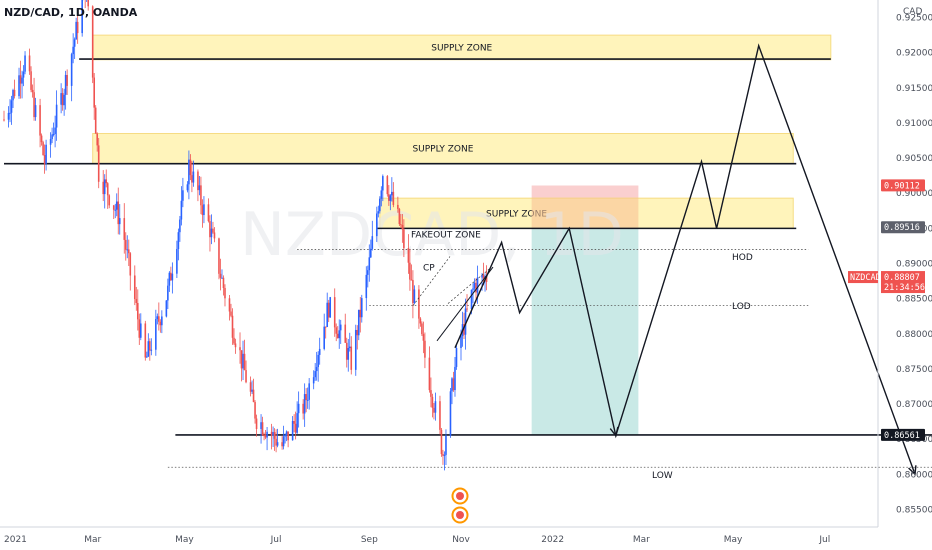  I want to click on stop-zone-overlap, so click(585, 213).